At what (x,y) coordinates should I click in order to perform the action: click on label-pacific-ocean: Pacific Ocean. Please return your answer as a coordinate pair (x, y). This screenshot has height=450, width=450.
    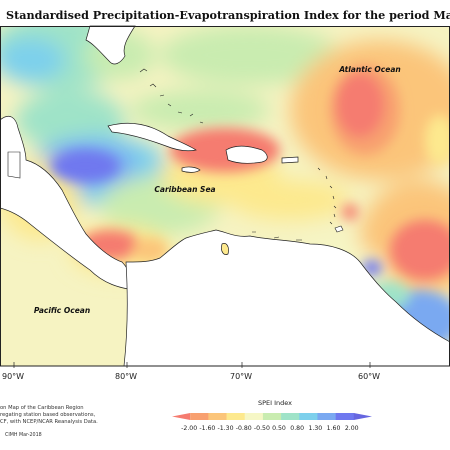
    Looking at the image, I should click on (62, 310).